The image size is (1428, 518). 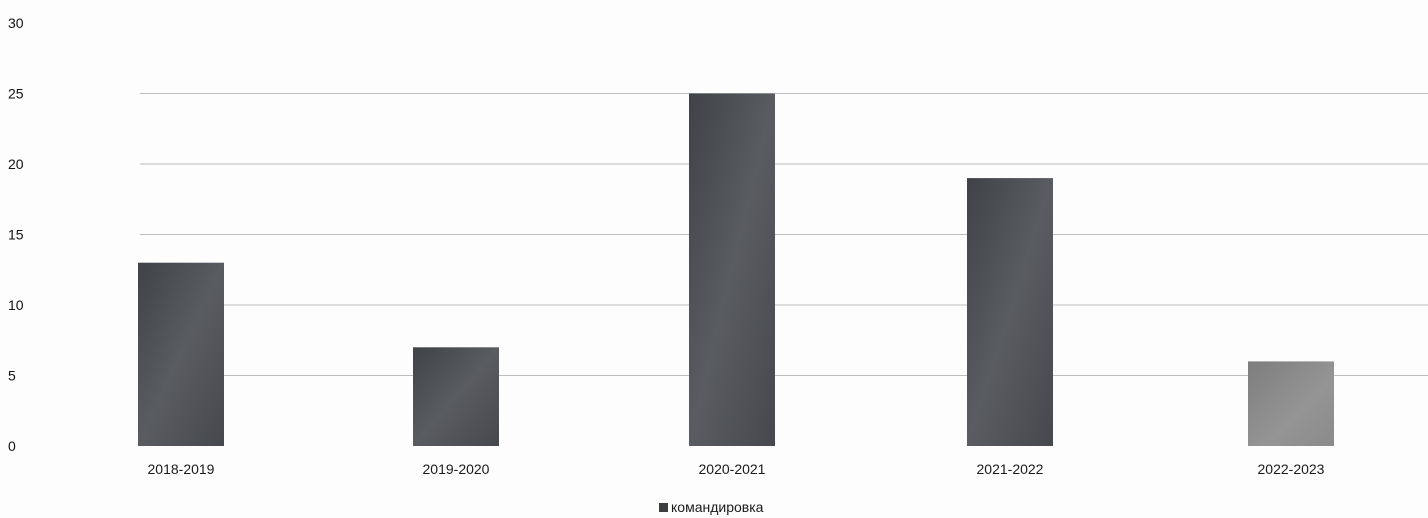 What do you see at coordinates (456, 469) in the screenshot?
I see `x-category-label: 2019-2020` at bounding box center [456, 469].